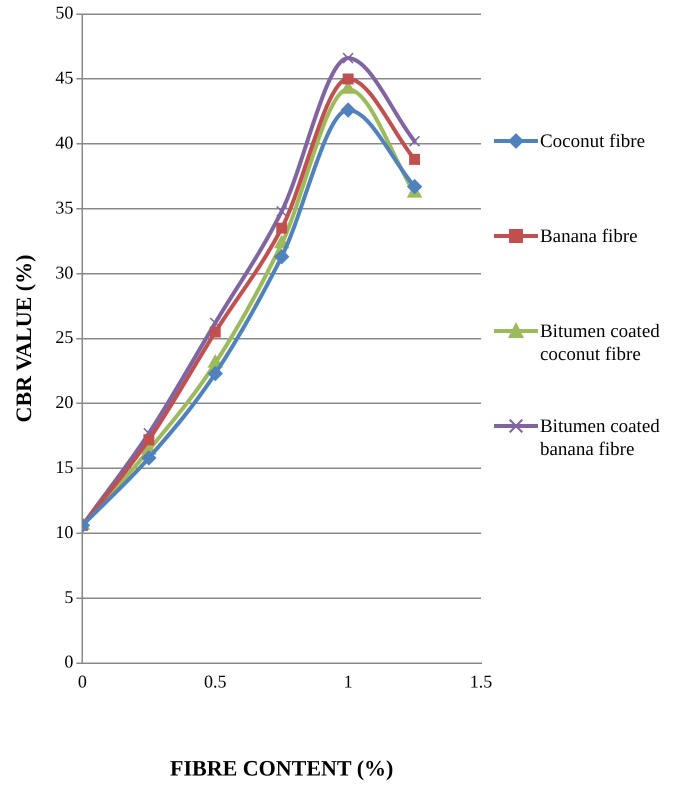  What do you see at coordinates (481, 682) in the screenshot?
I see `x-tick-label: 1.5` at bounding box center [481, 682].